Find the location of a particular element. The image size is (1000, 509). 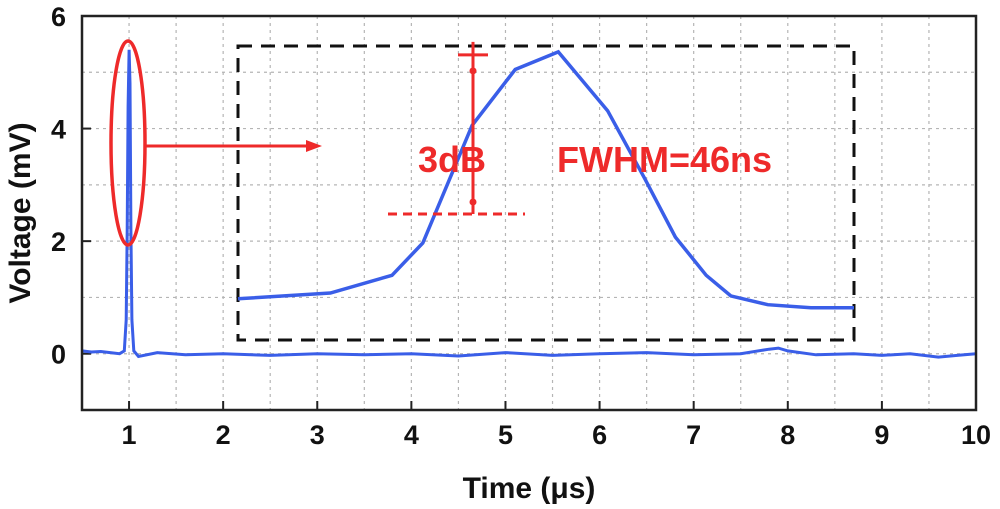

3db-span-bottom-dot is located at coordinates (473, 202).